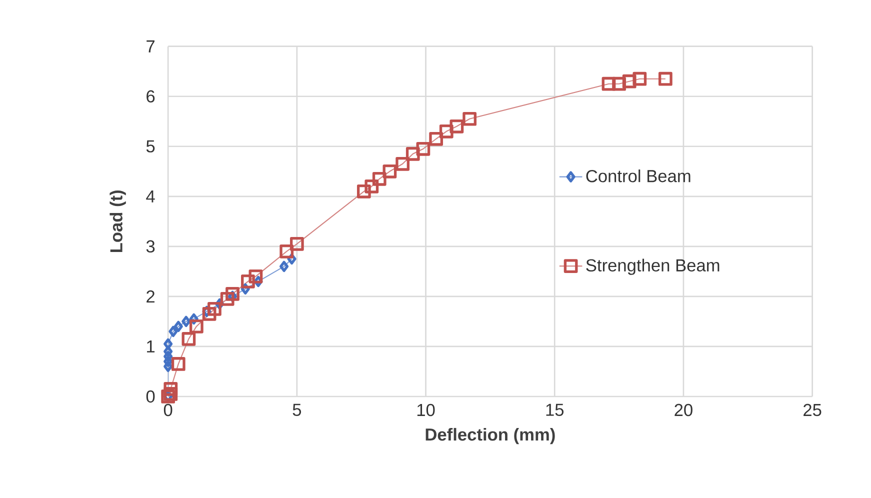 This screenshot has width=871, height=498. I want to click on y-tick-label: 4, so click(150, 196).